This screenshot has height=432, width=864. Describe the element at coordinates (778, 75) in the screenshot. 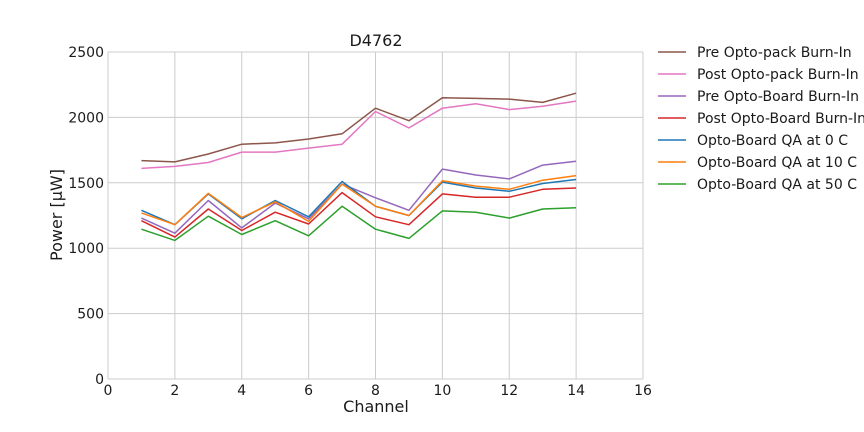

I see `legend-label: Post Opto-pack Burn-In` at that location.